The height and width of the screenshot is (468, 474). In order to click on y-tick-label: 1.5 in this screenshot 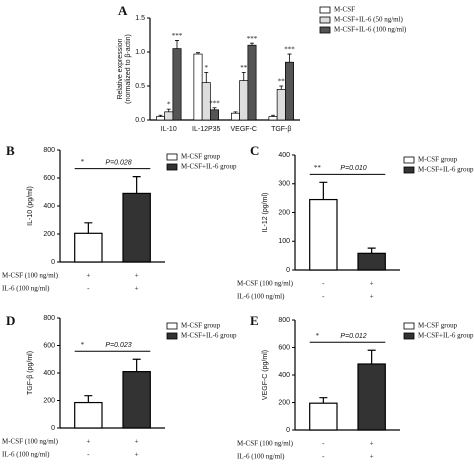, I will do `click(140, 18)`.